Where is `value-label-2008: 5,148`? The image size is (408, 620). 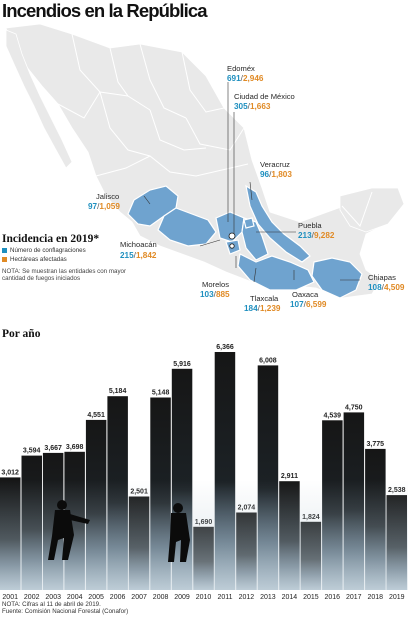 value-label-2008: 5,148 is located at coordinates (161, 393).